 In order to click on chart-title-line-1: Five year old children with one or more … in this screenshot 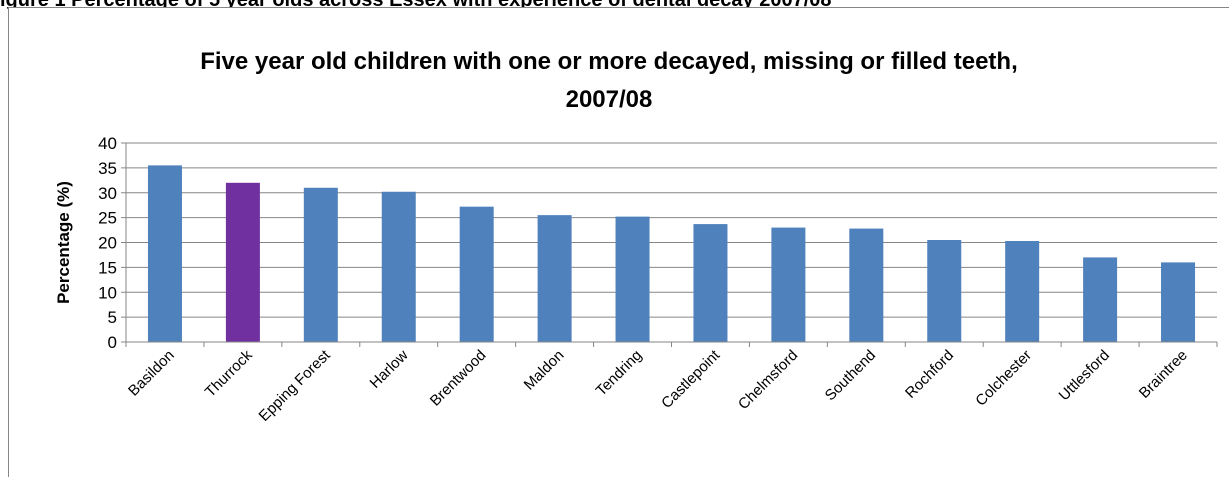, I will do `click(609, 61)`.